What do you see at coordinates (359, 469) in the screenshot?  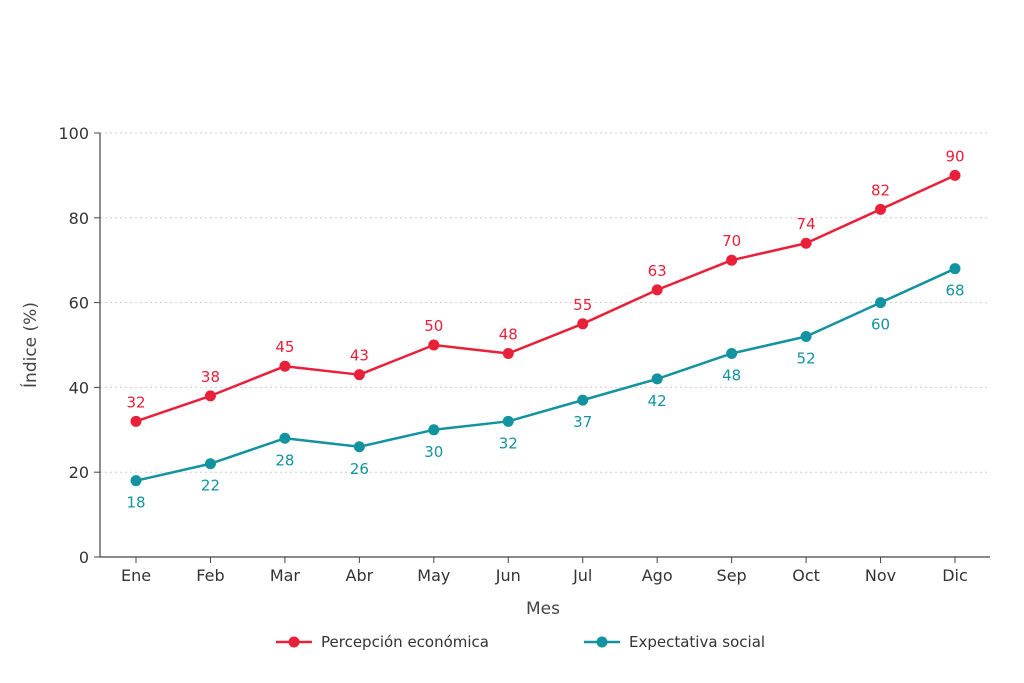 I see `data-label: 26` at bounding box center [359, 469].